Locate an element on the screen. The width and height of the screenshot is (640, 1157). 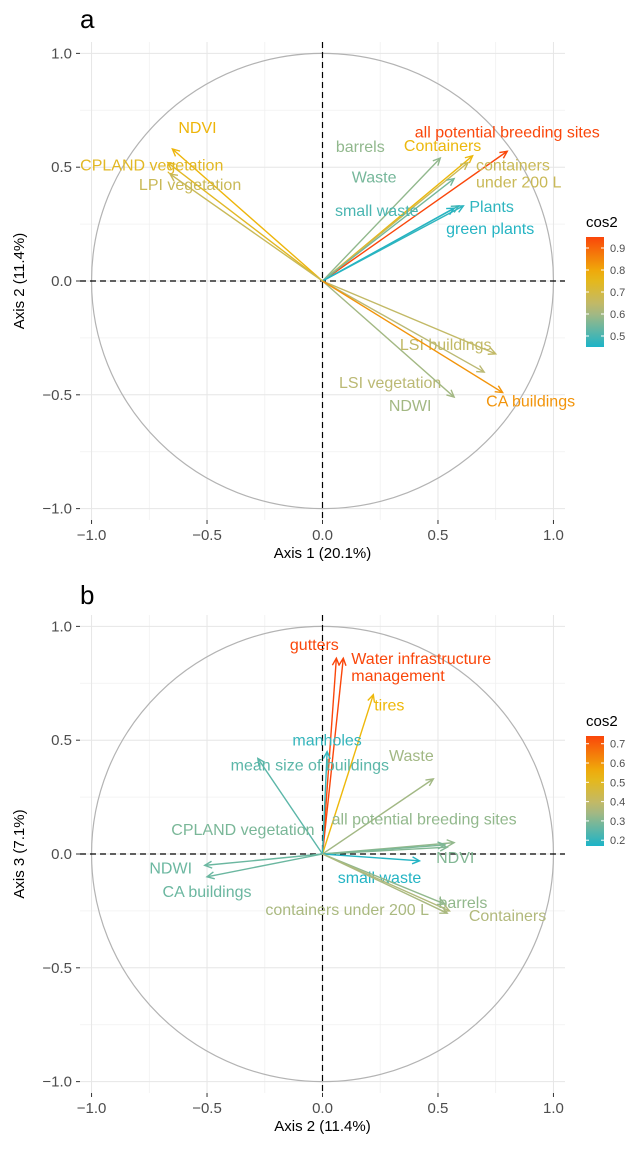
vector-label: Water infrastructure management is located at coordinates (421, 668).